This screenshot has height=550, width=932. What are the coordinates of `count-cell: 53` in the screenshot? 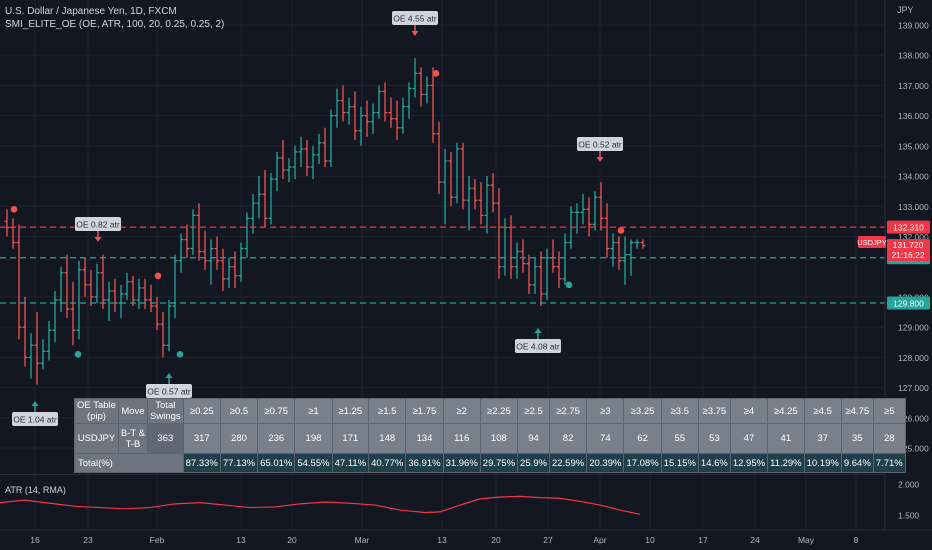 It's located at (714, 438).